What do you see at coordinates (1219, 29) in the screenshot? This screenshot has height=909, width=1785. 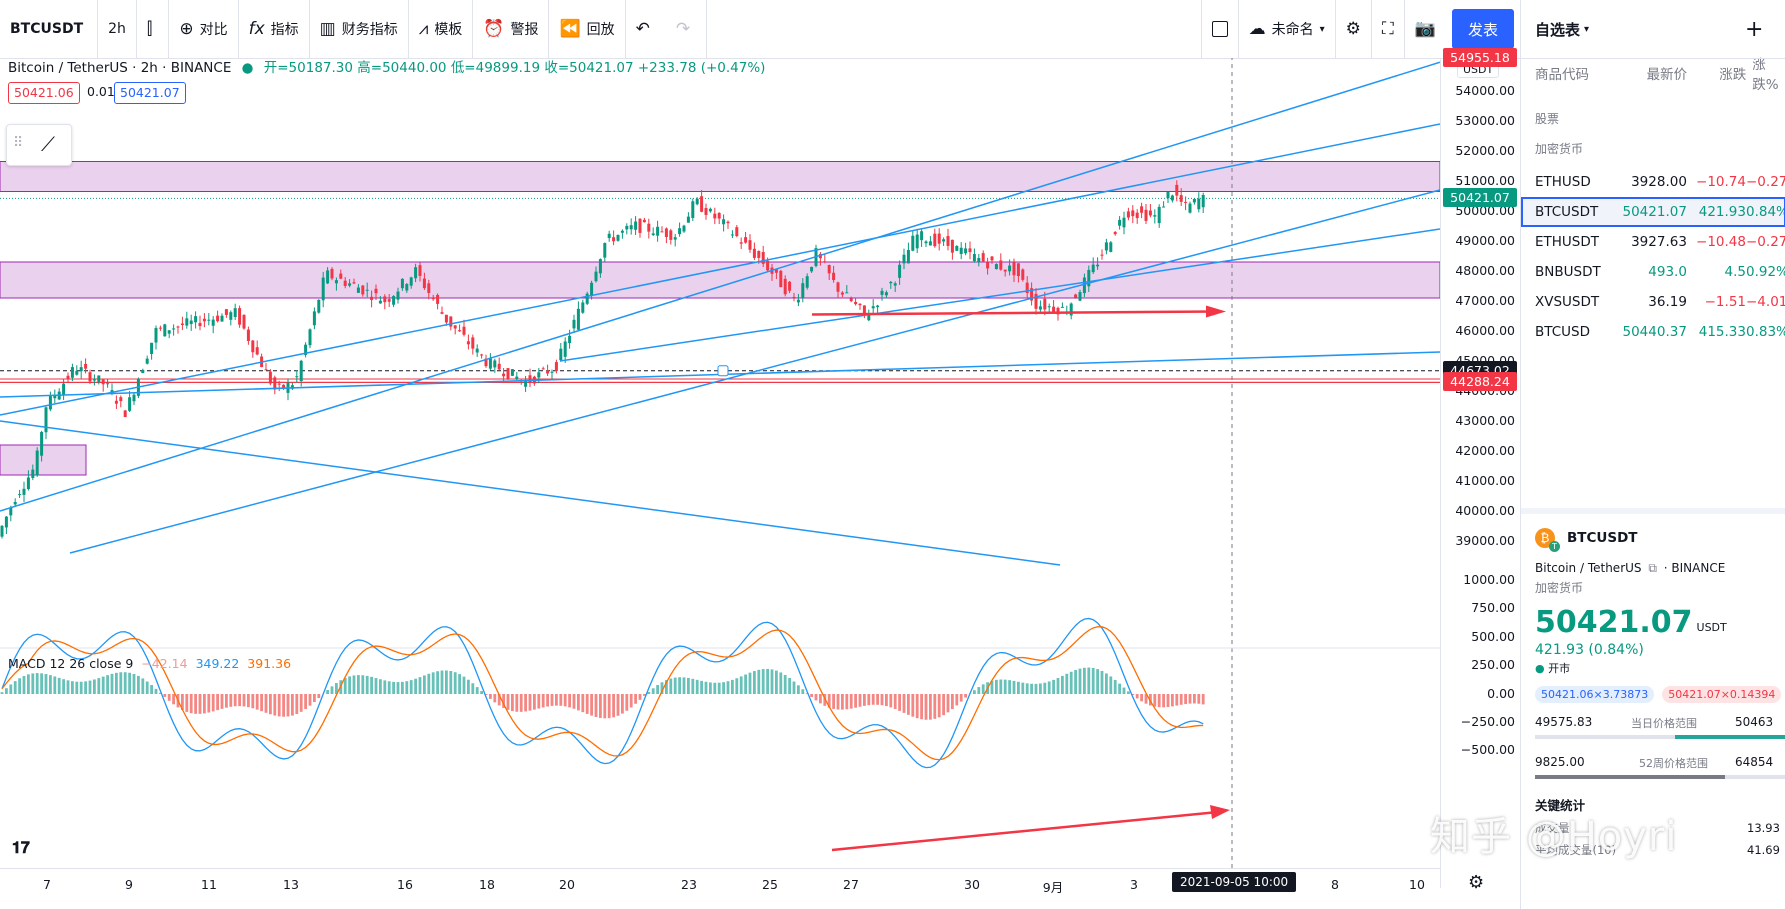 I see `layout-select-toggle` at bounding box center [1219, 29].